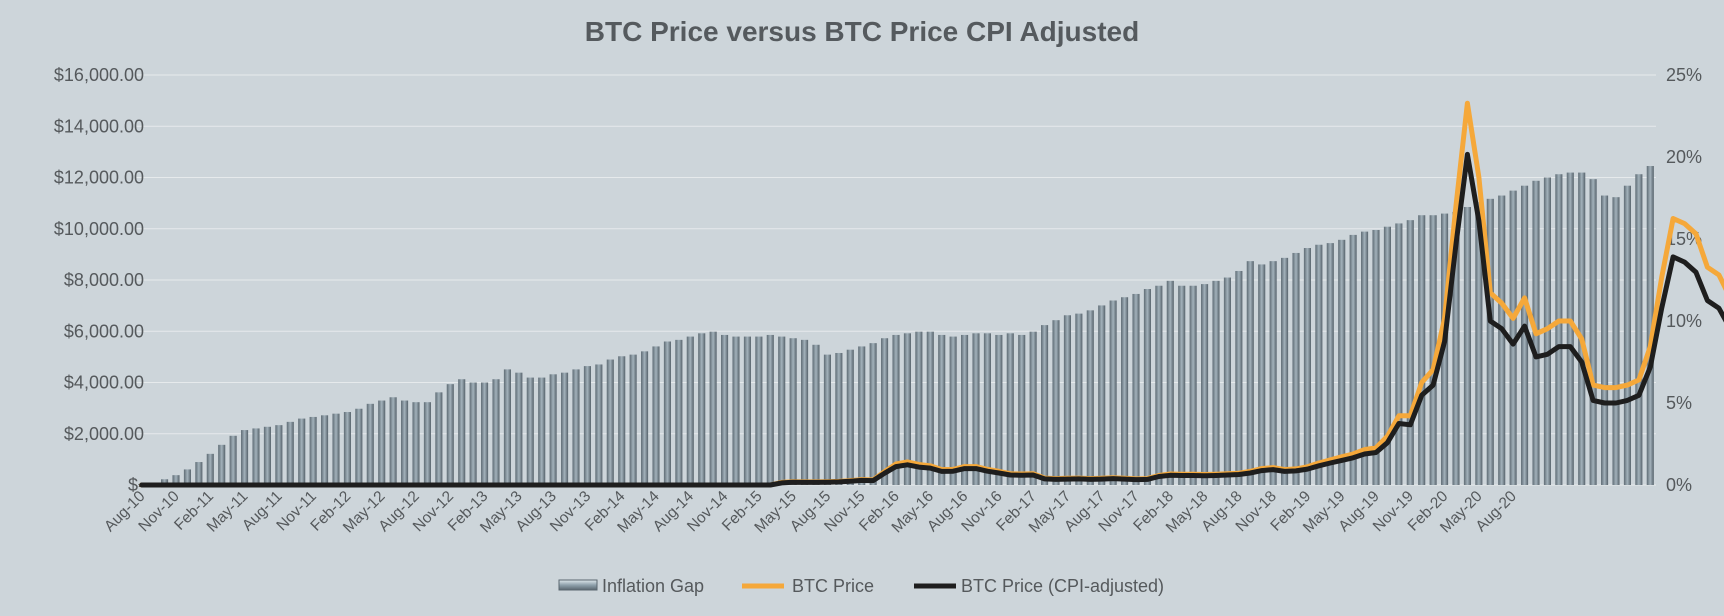  Describe the element at coordinates (1062, 586) in the screenshot. I see `legend-label-btc-price-cpi: BTC Price (CPI-adjusted)` at that location.